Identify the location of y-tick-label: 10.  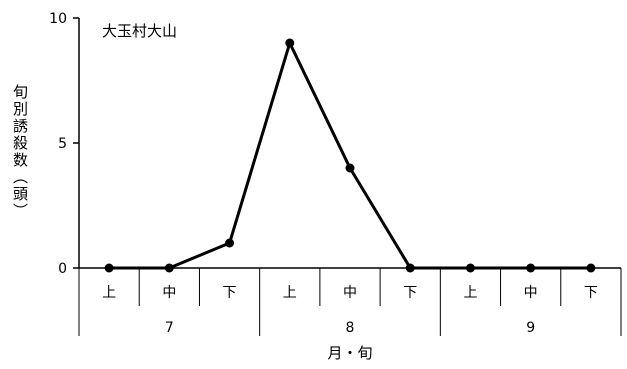
(58, 19).